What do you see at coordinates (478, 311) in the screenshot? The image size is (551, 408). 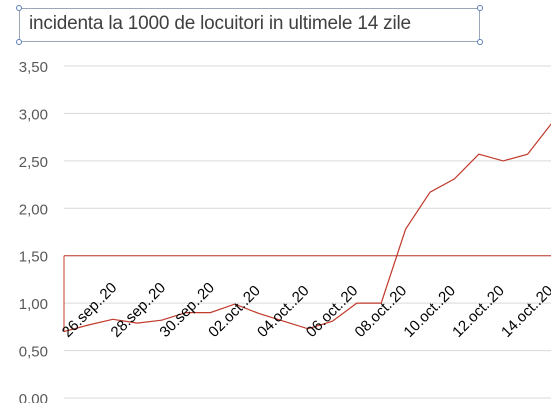 I see `x-tick-label: 12.oct..20` at bounding box center [478, 311].